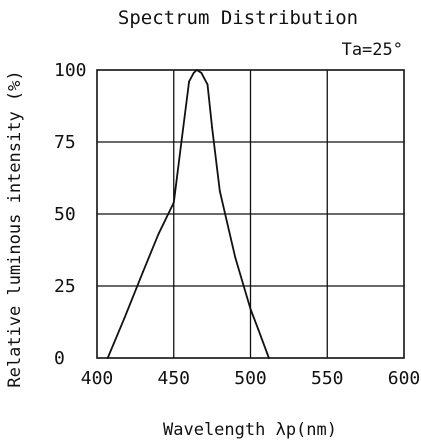  Describe the element at coordinates (97, 378) in the screenshot. I see `x-tick-label-400: 400` at that location.